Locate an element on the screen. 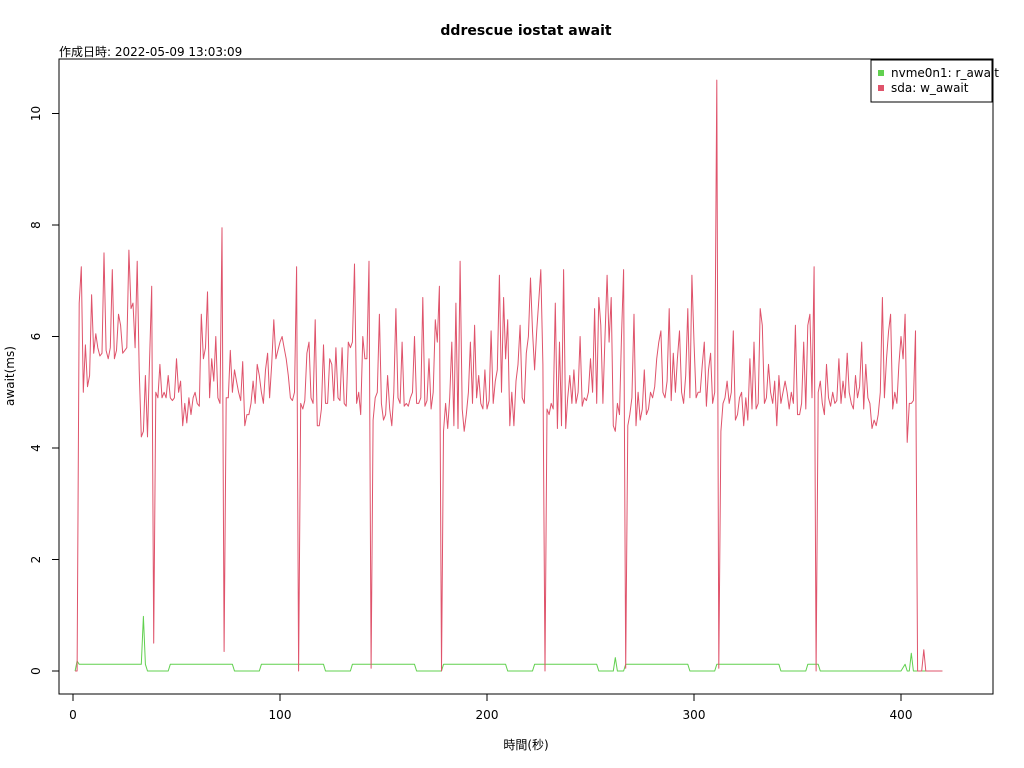  y-tick-label: 8 is located at coordinates (36, 225).